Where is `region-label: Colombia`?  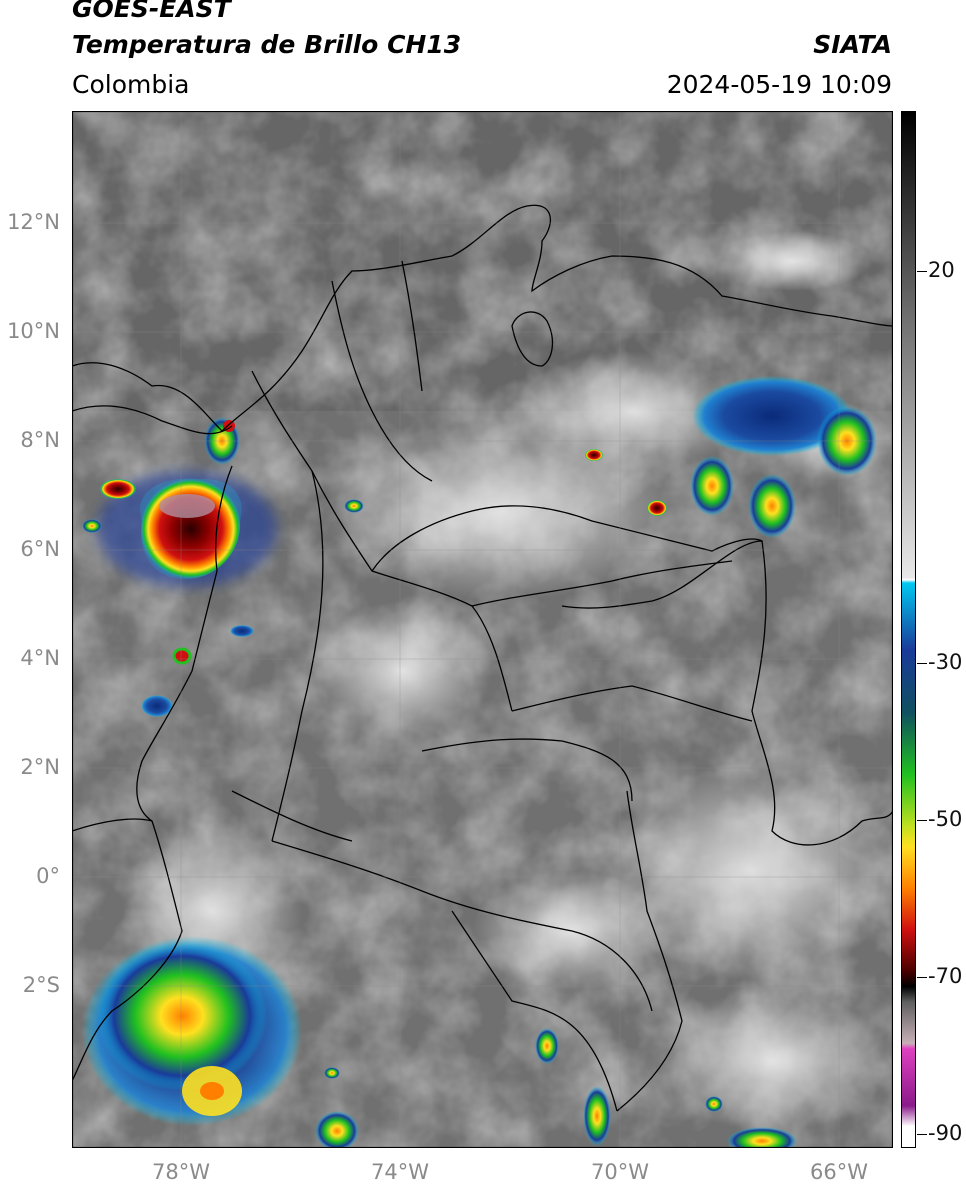
region-label: Colombia is located at coordinates (131, 84).